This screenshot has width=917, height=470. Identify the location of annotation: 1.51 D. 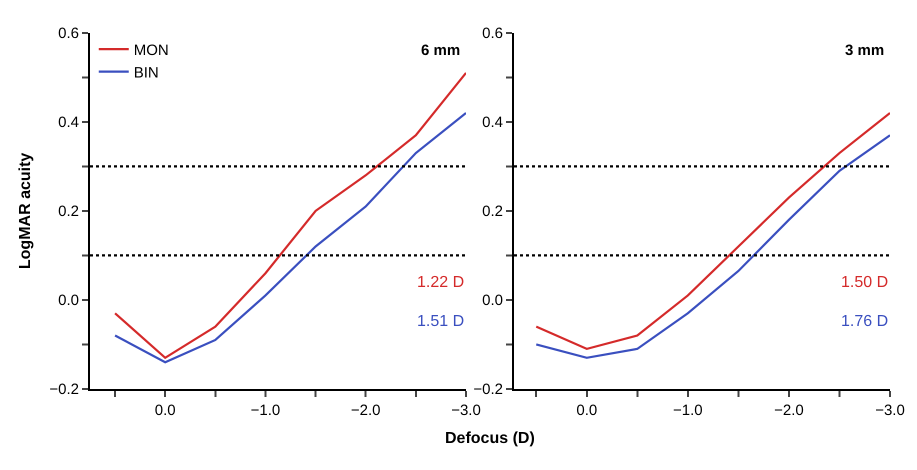
(440, 321).